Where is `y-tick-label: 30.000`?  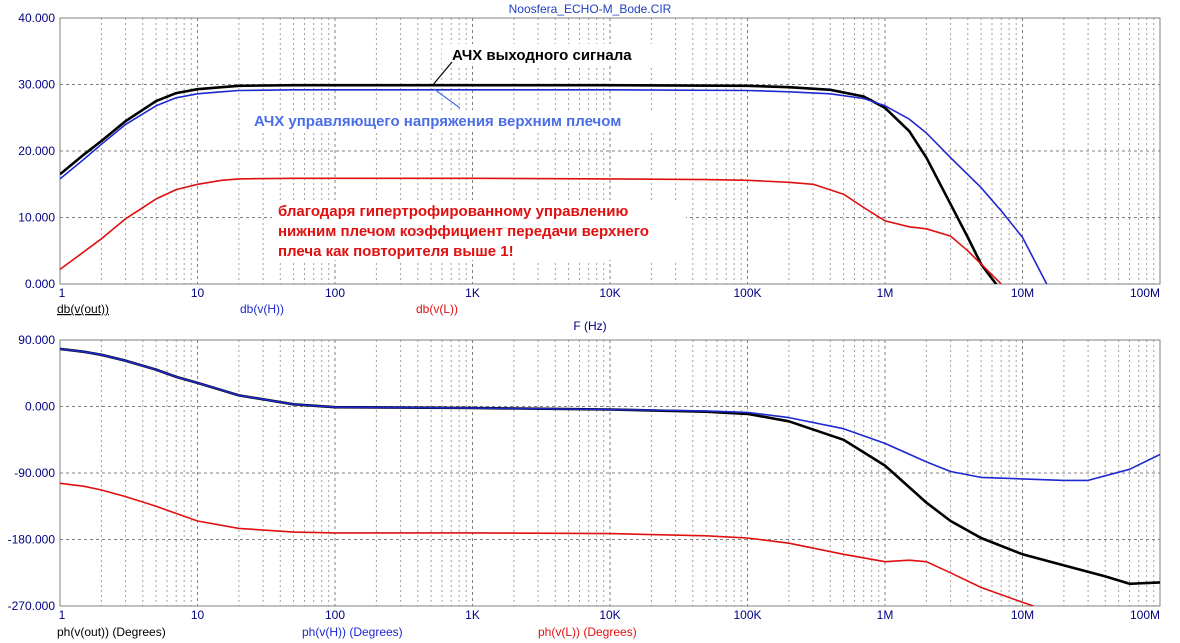 y-tick-label: 30.000 is located at coordinates (36, 85).